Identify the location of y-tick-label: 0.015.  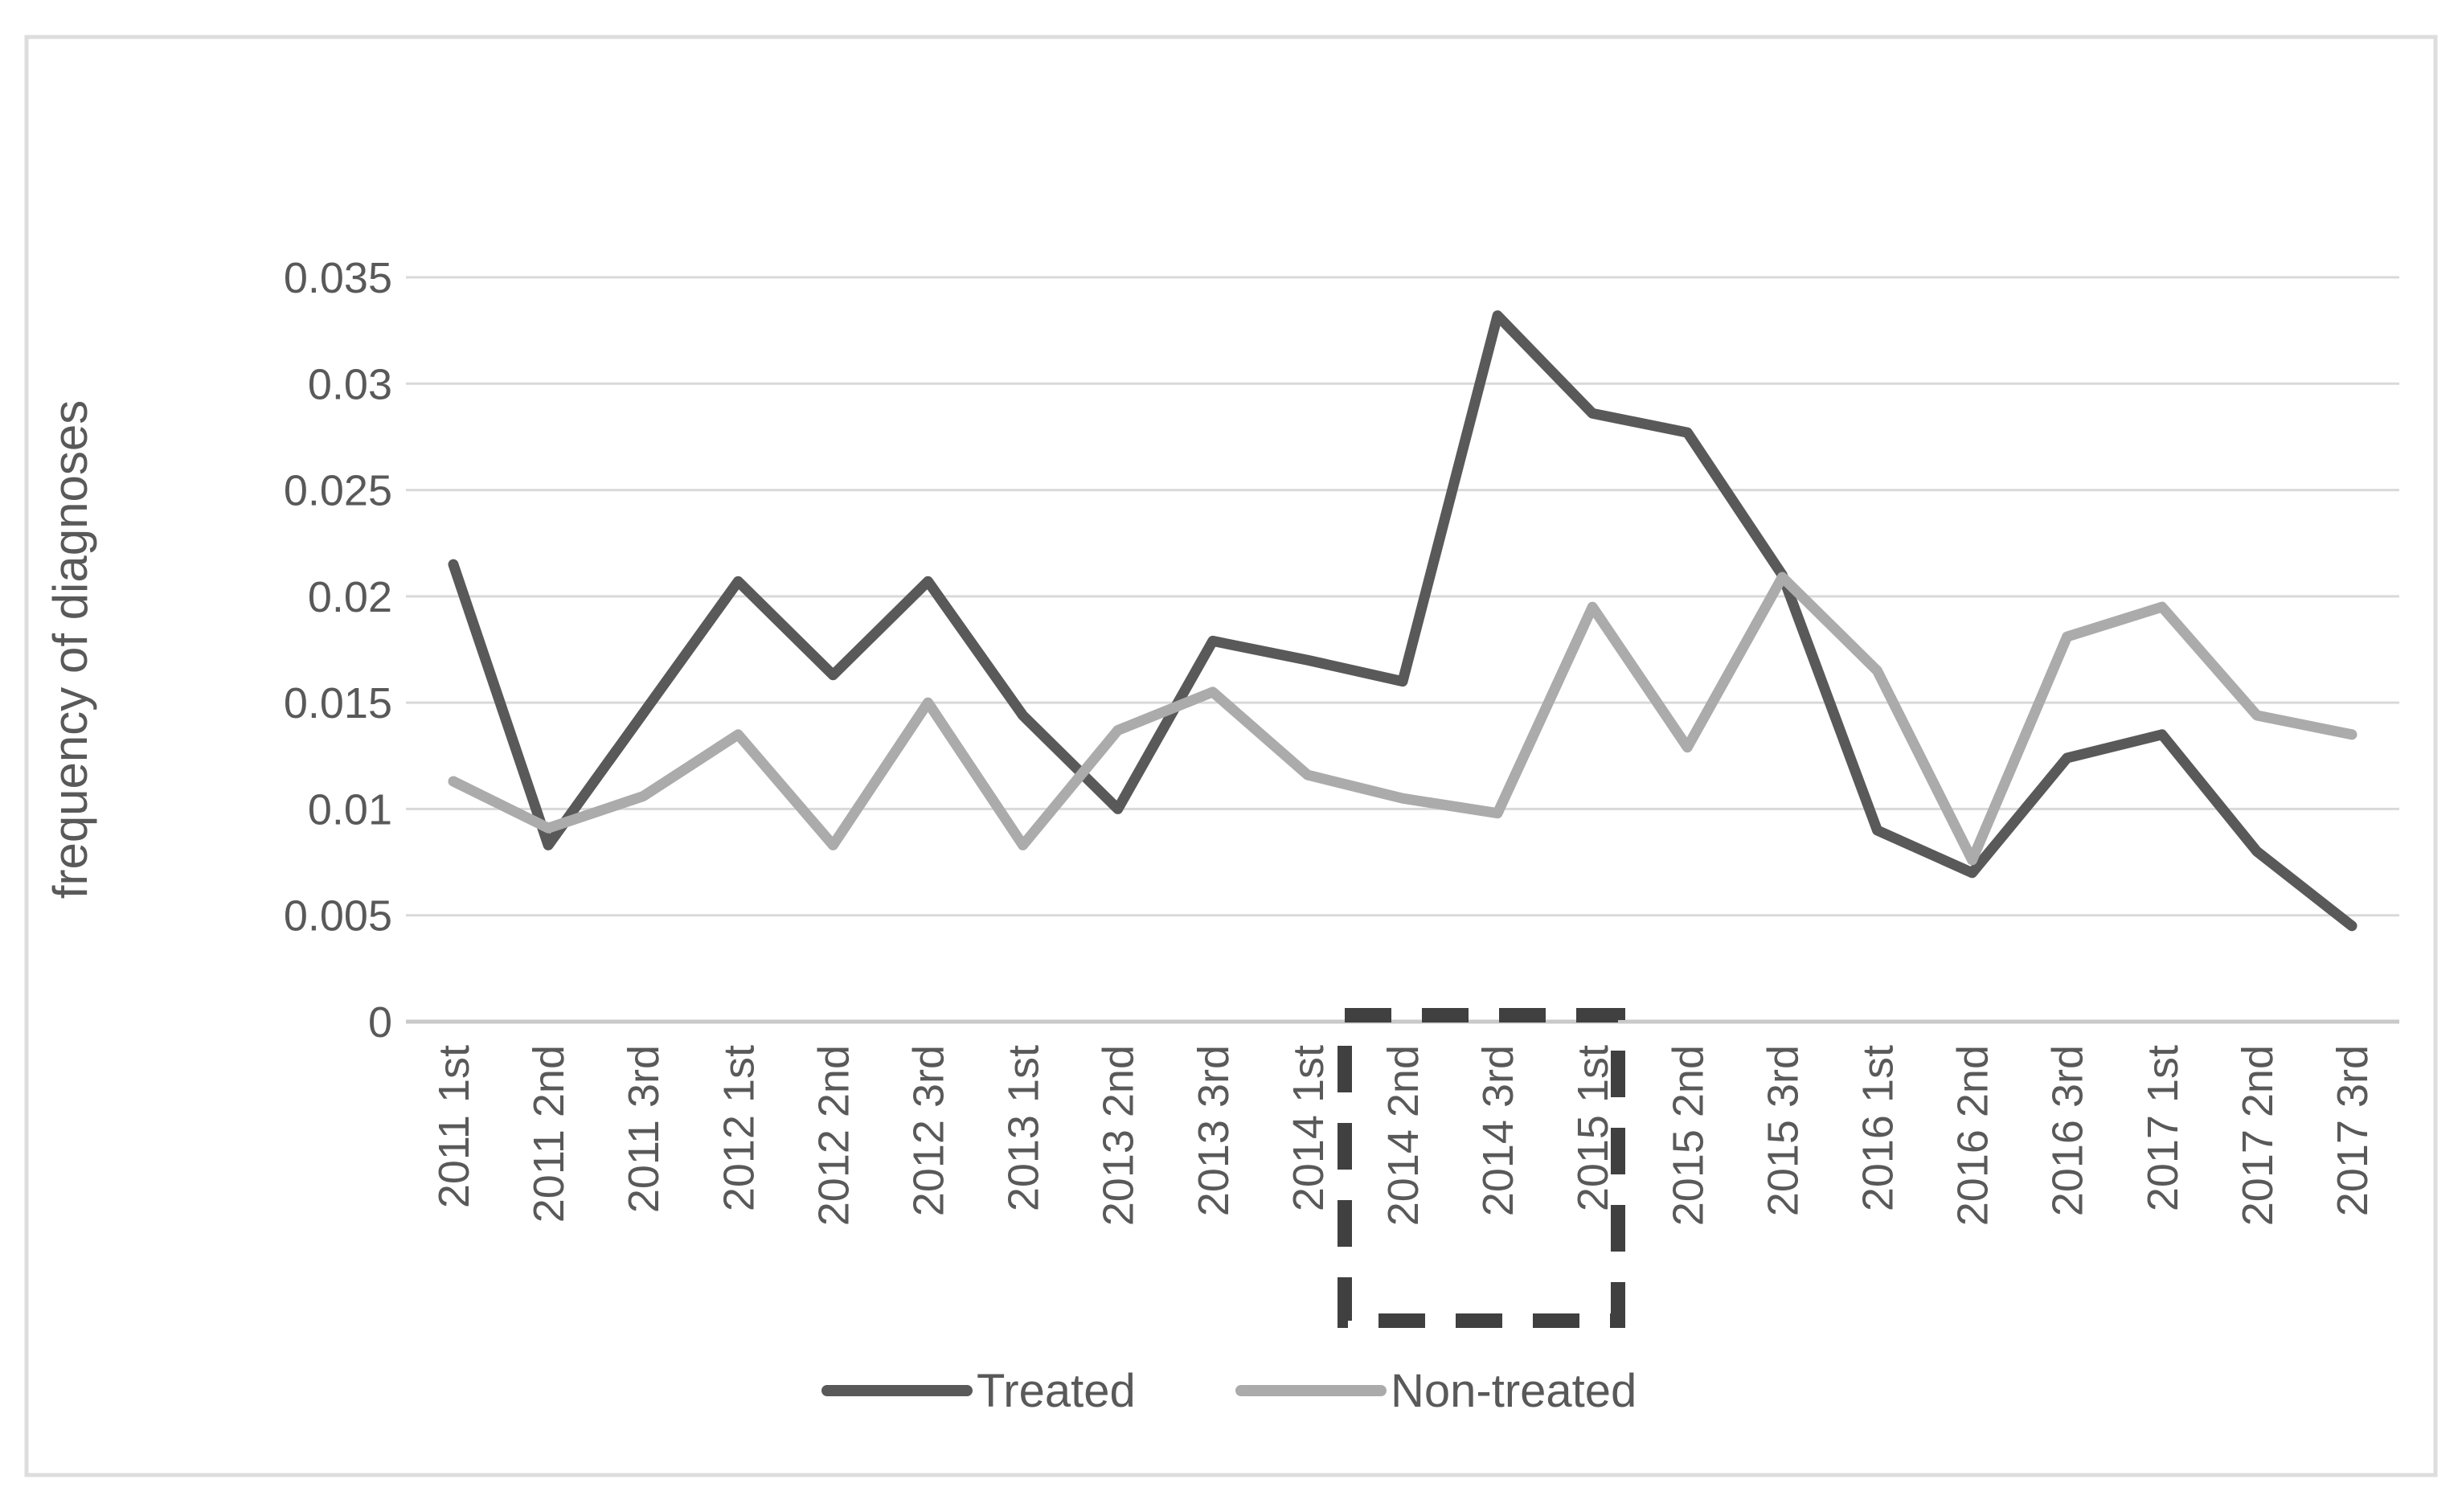
(338, 703).